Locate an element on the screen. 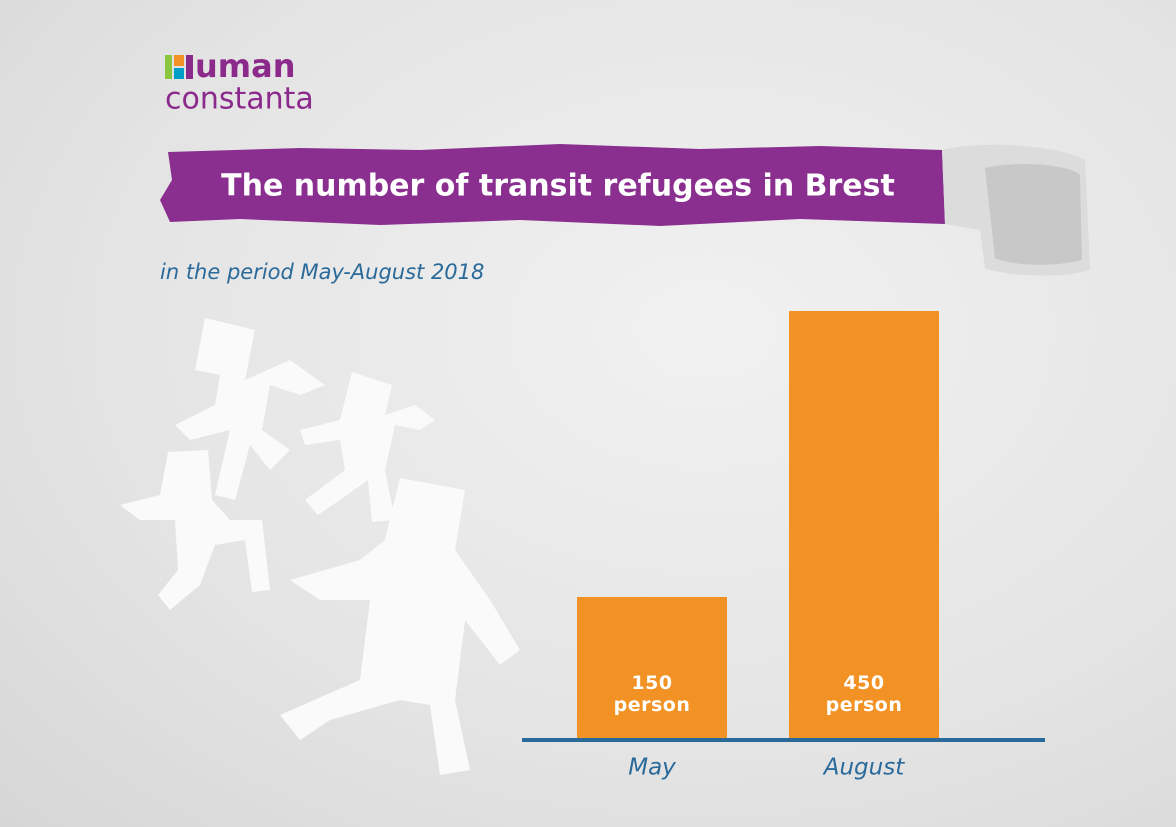 The height and width of the screenshot is (827, 1176). logo-text: uman is located at coordinates (245, 66).